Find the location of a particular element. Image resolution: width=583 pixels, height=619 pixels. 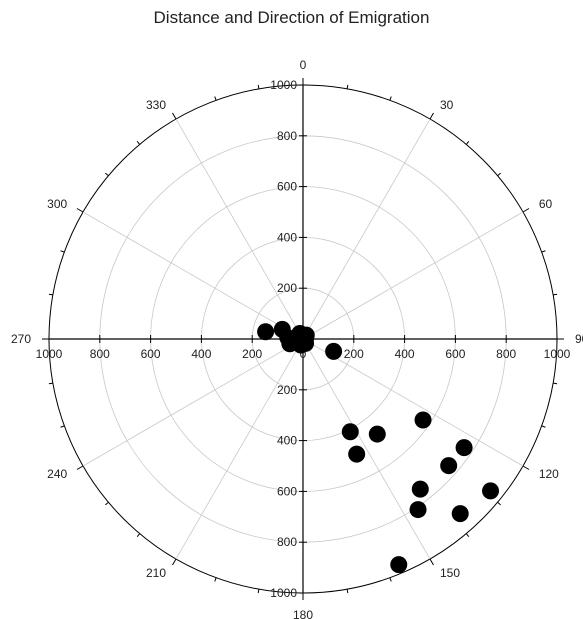

south-axis-label: 800 is located at coordinates (287, 542).